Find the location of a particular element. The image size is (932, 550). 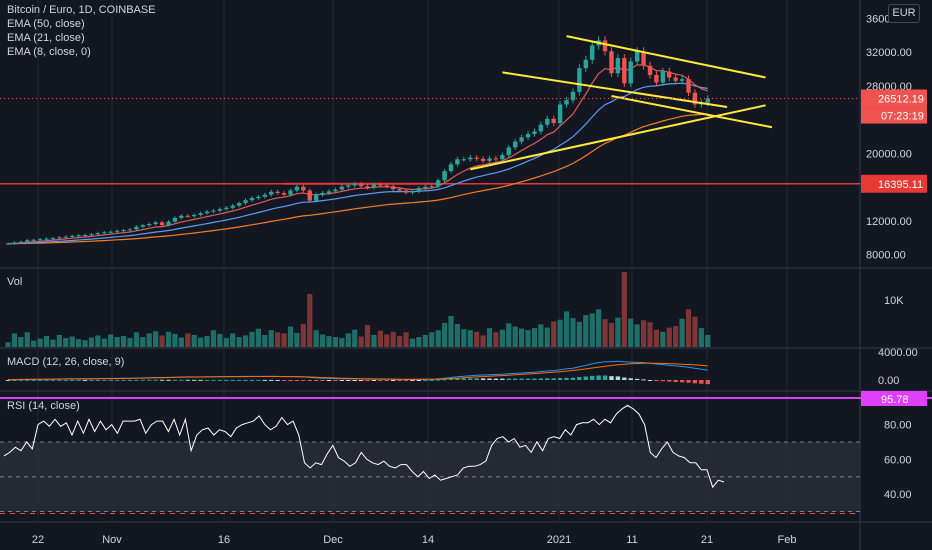

trendline-rising_support is located at coordinates (618, 137).